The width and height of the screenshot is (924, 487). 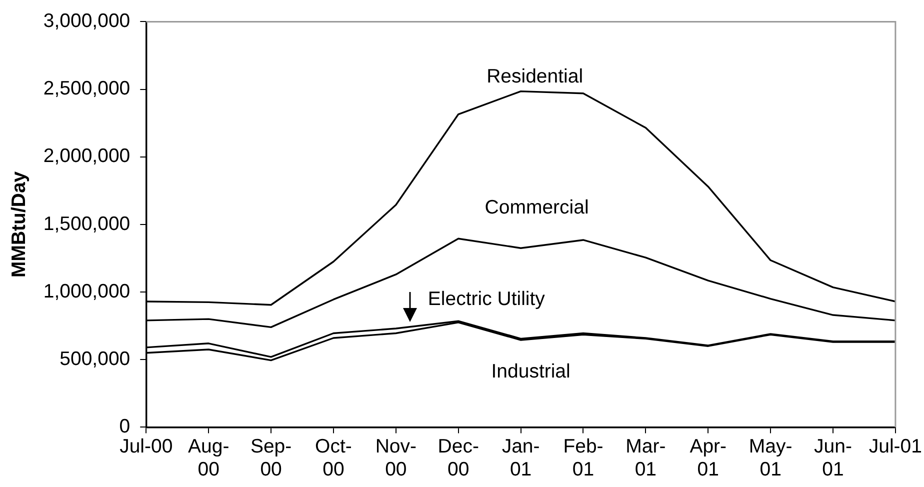 What do you see at coordinates (521, 458) in the screenshot?
I see `x-tick-label: Jan-01` at bounding box center [521, 458].